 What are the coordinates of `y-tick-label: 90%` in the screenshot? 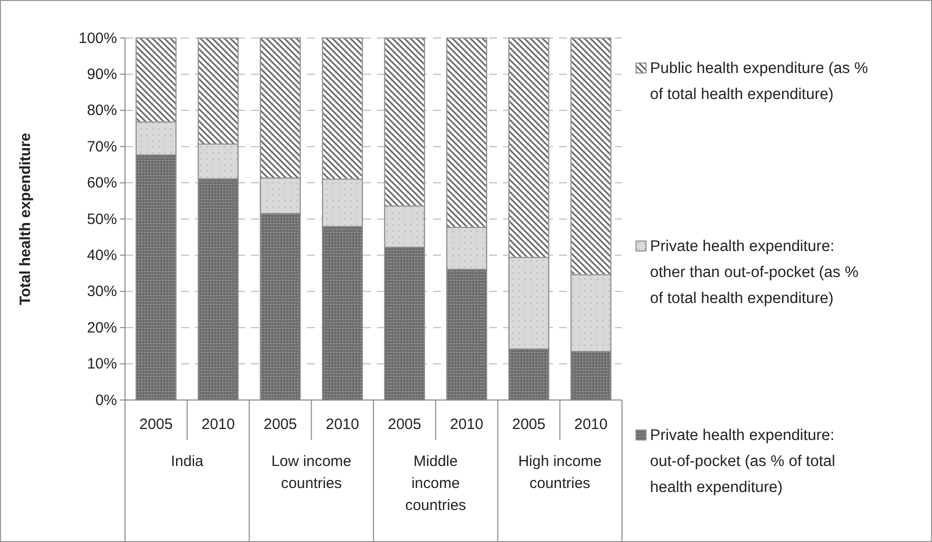 It's located at (101, 74).